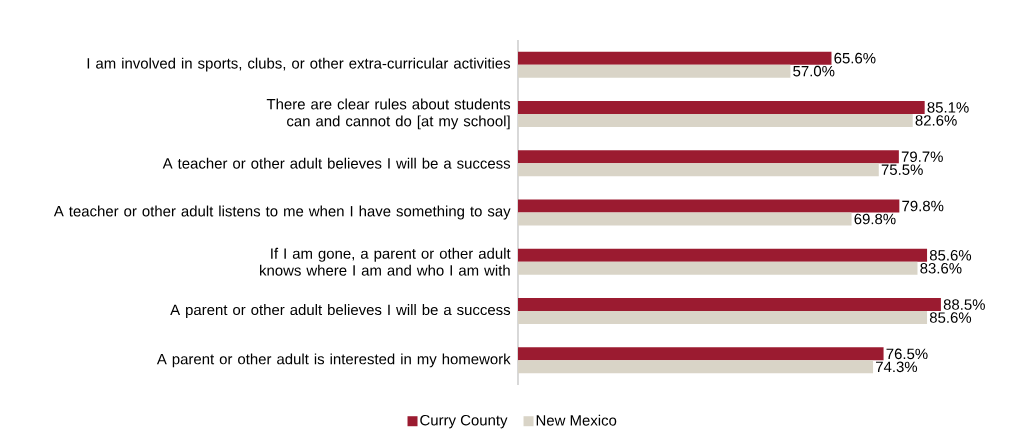  Describe the element at coordinates (941, 268) in the screenshot. I see `data-label: 83.6%` at that location.